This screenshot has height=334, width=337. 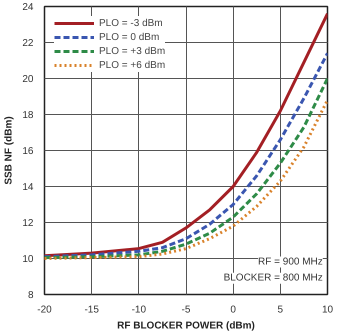 I want to click on y-tick-label: 18, so click(x=28, y=115).